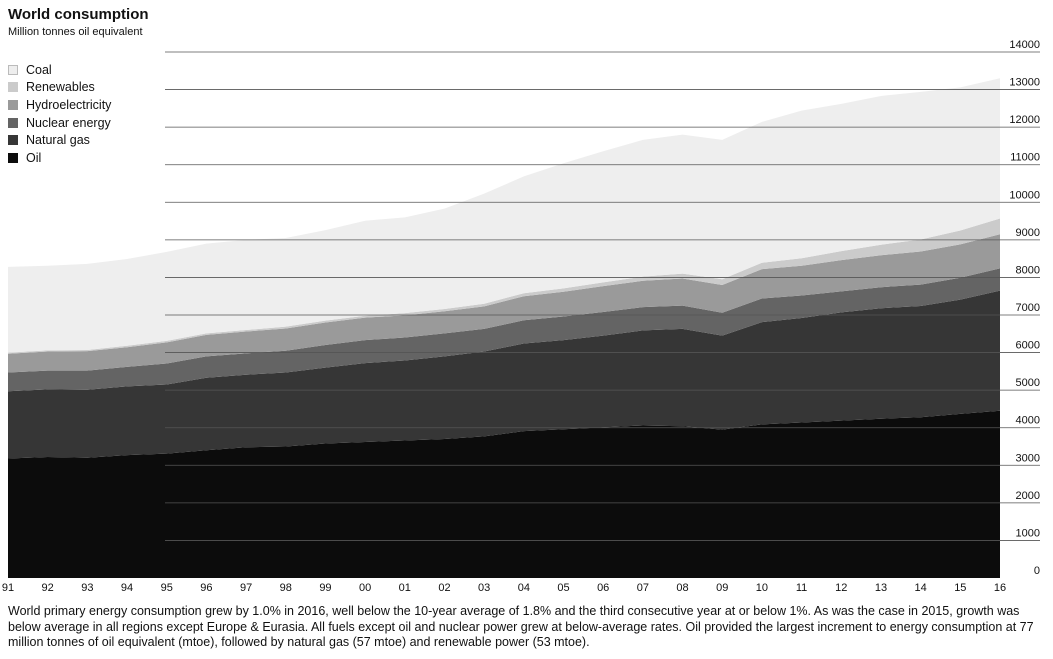 The image size is (1053, 659). I want to click on legend-item: Nuclear energy, so click(59, 123).